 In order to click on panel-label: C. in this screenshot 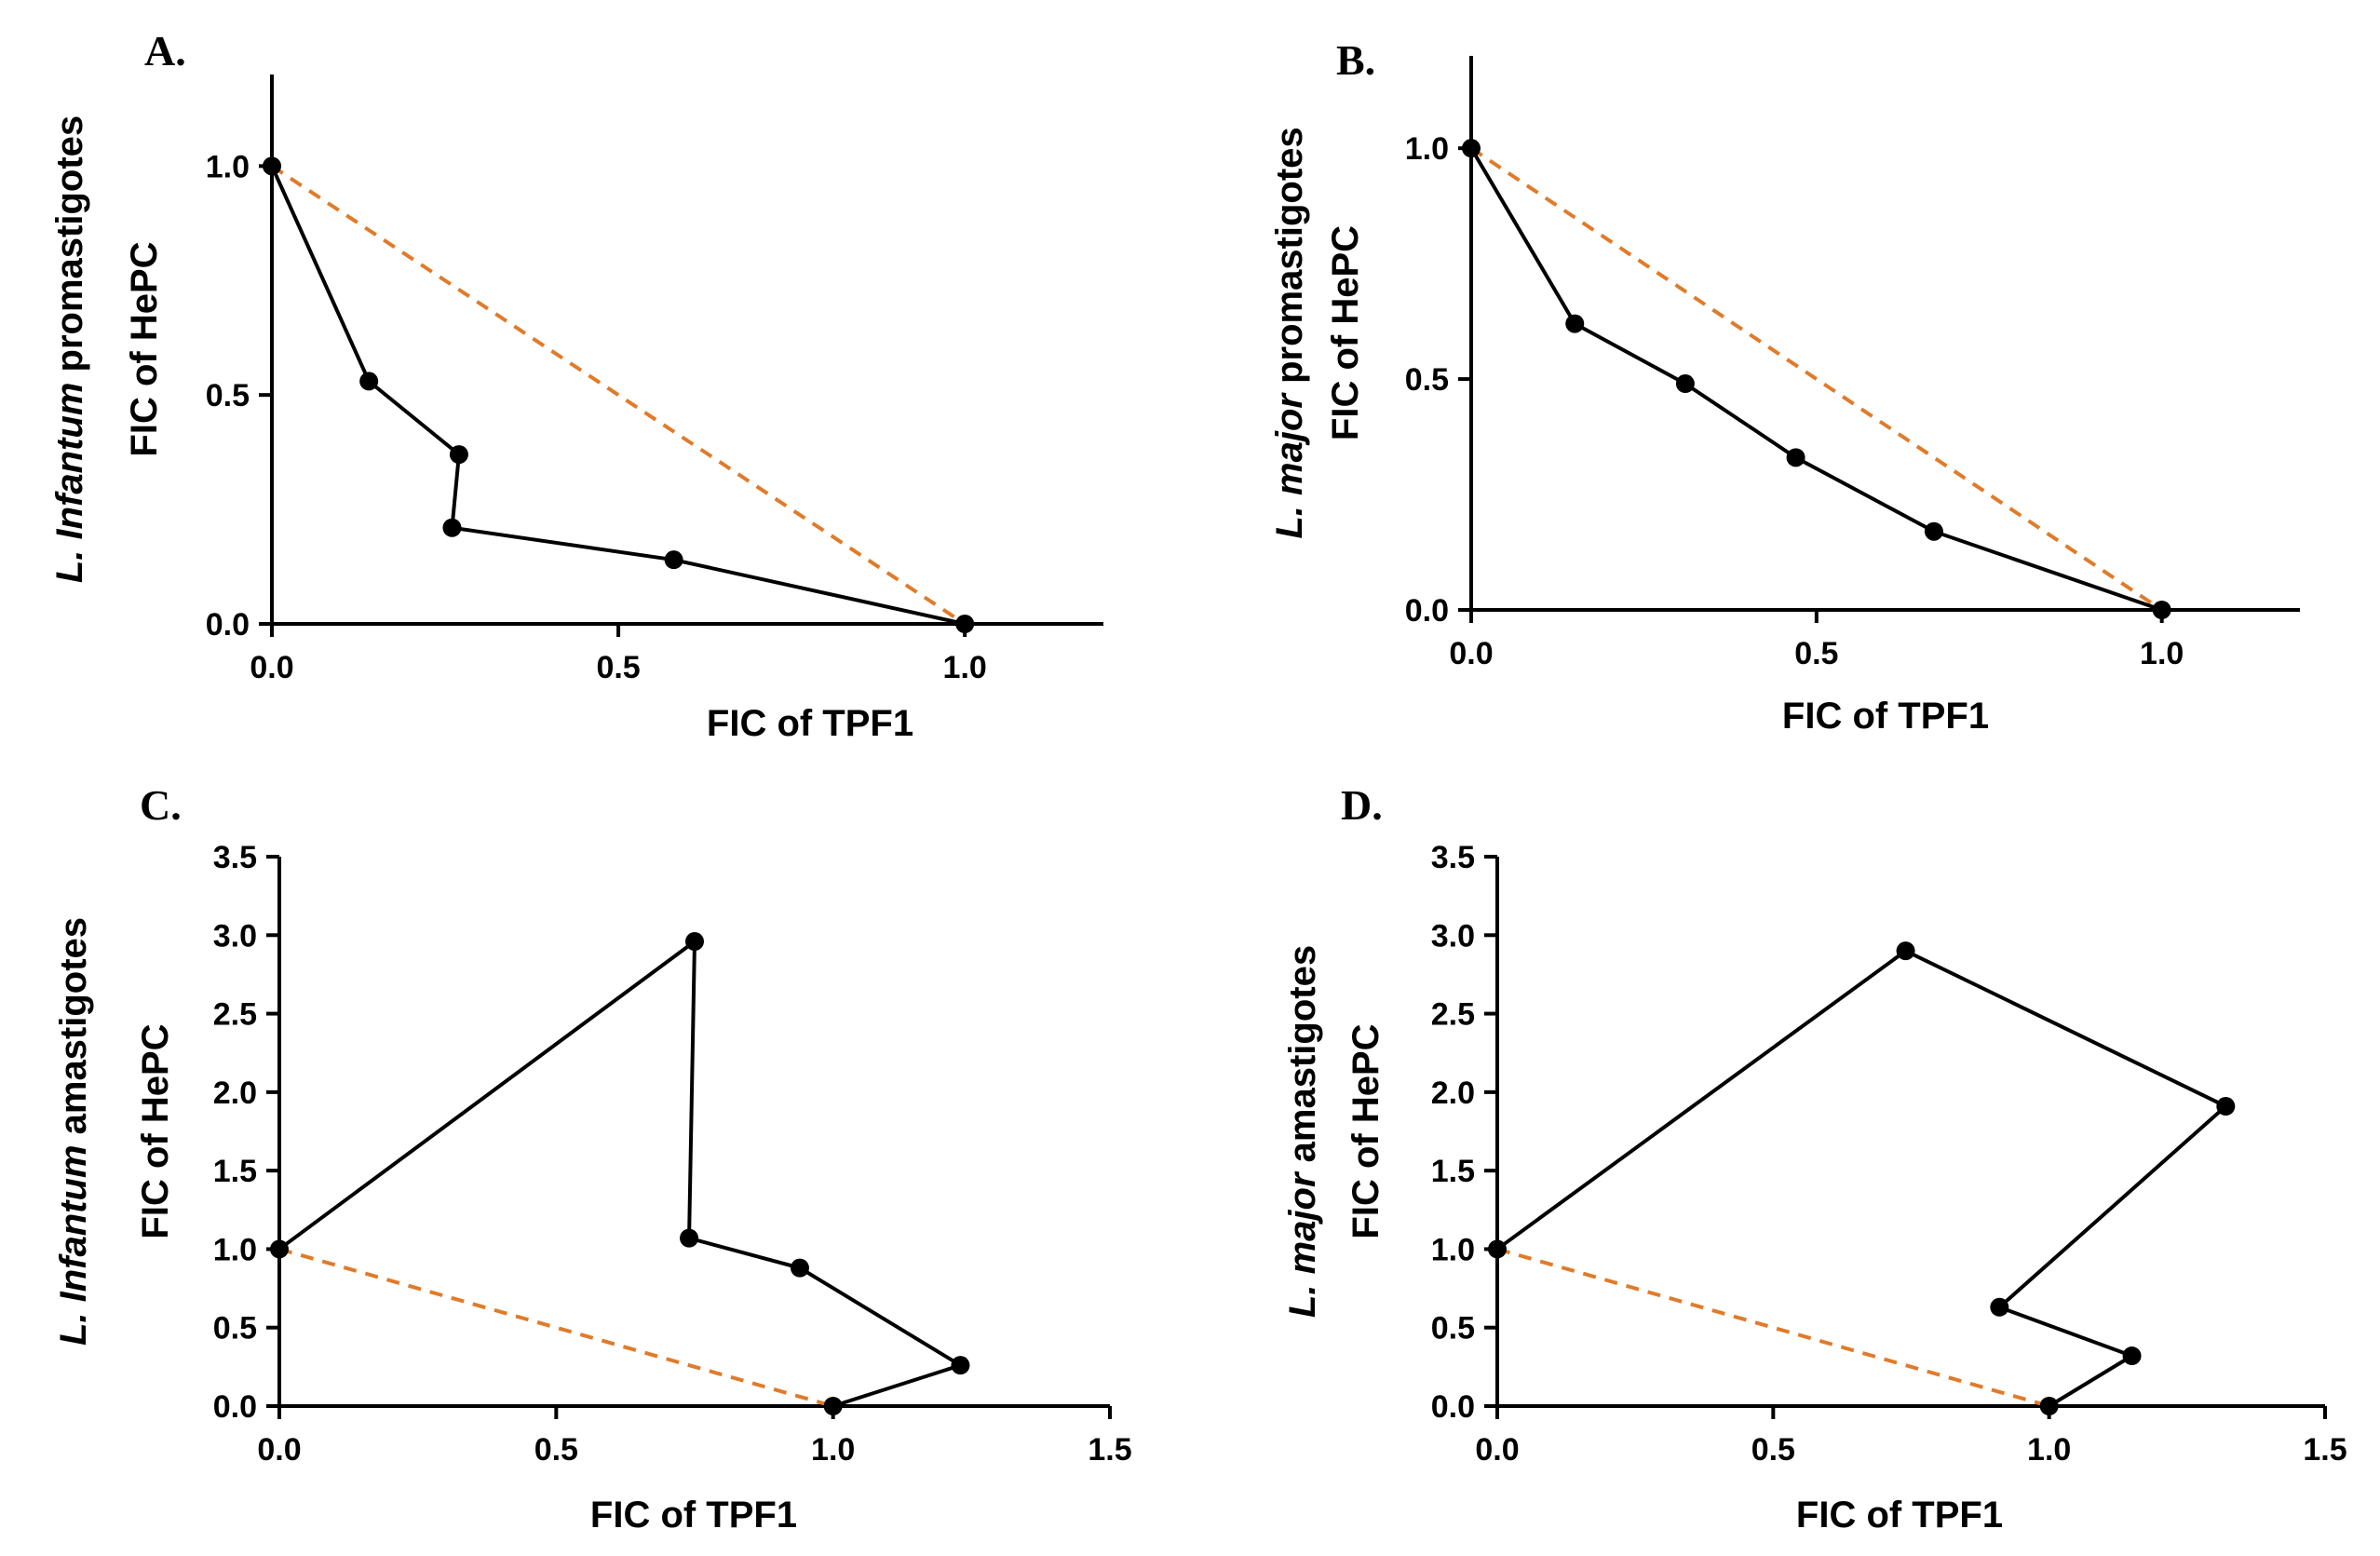, I will do `click(161, 805)`.